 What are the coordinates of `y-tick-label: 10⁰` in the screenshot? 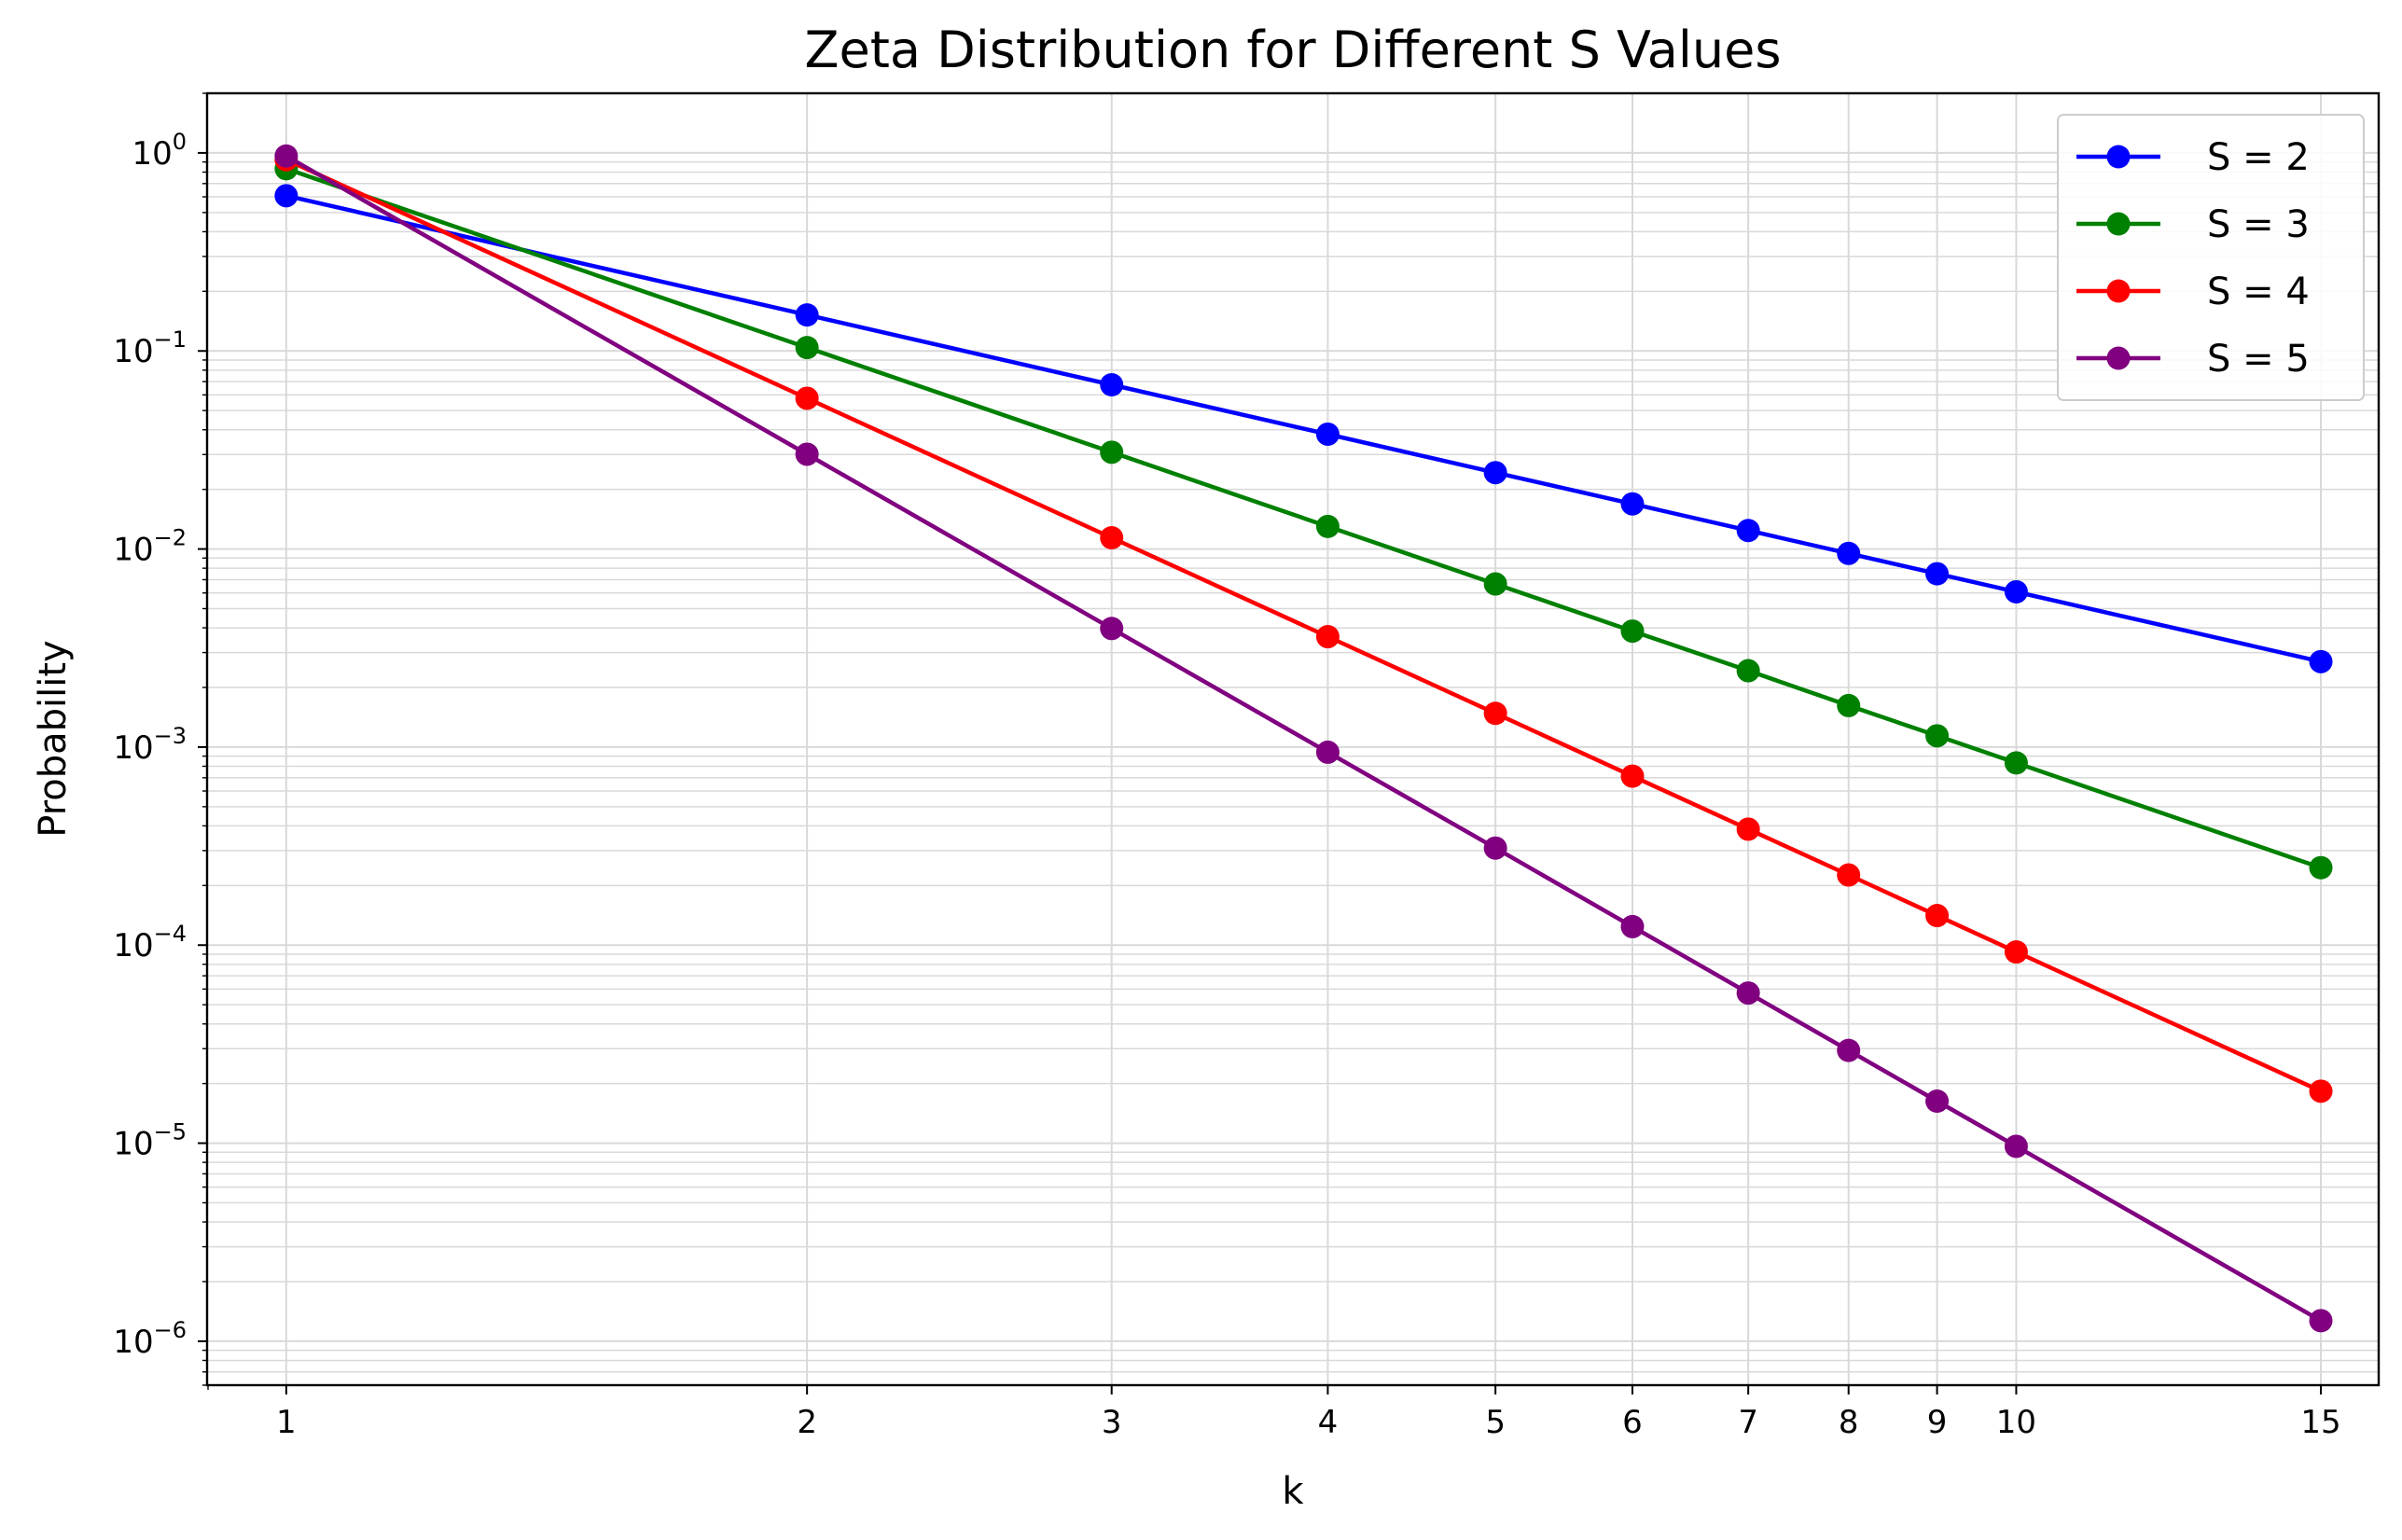 It's located at (159, 151).